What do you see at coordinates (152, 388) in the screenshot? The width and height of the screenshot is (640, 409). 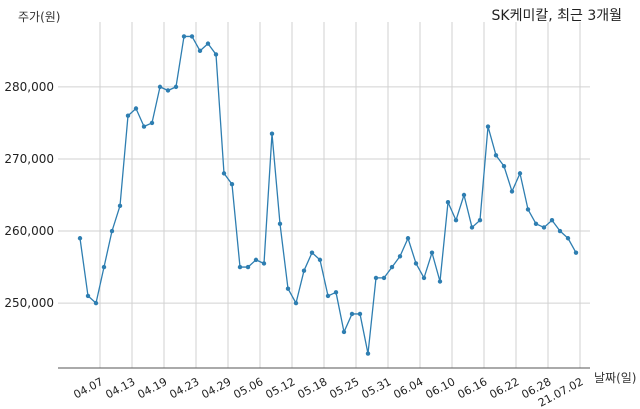 I see `x-tick-label: 04.19` at bounding box center [152, 388].